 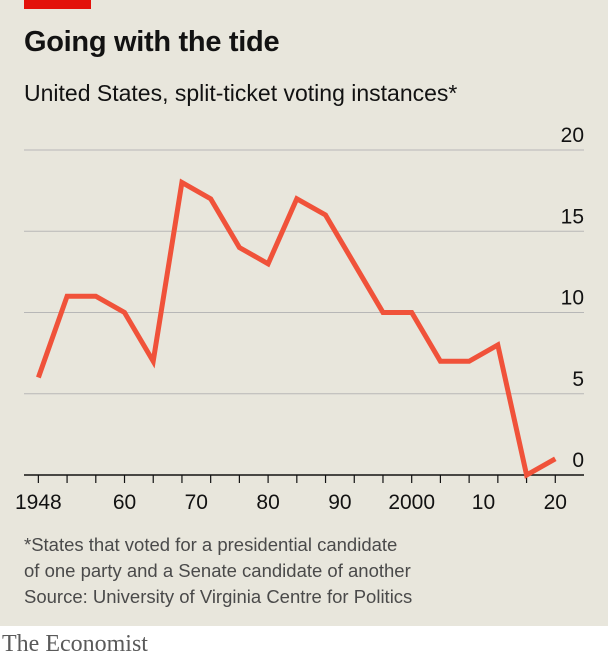 What do you see at coordinates (572, 135) in the screenshot?
I see `y-tick-label: 20` at bounding box center [572, 135].